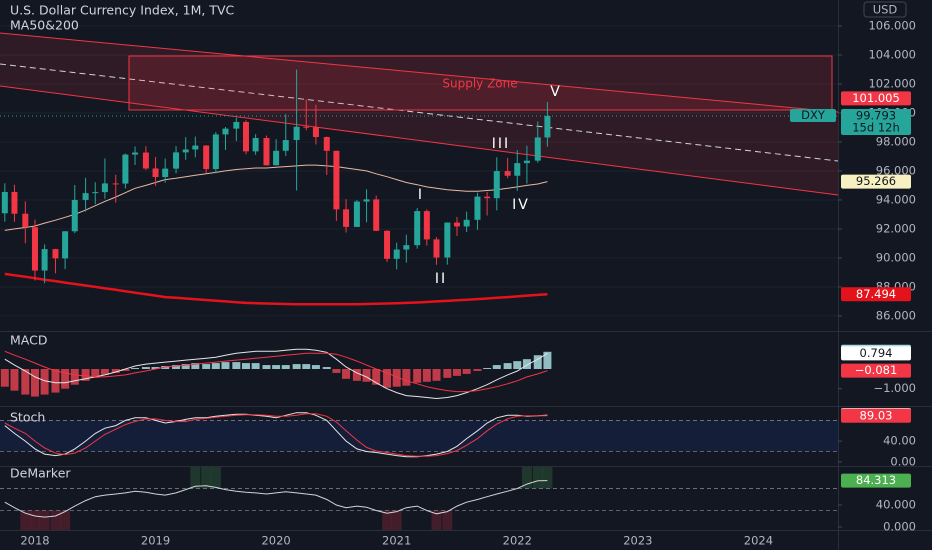 The width and height of the screenshot is (932, 550). What do you see at coordinates (122, 10) in the screenshot?
I see `chart-title: U.S. Dollar Currency Index, 1M, TVC` at bounding box center [122, 10].